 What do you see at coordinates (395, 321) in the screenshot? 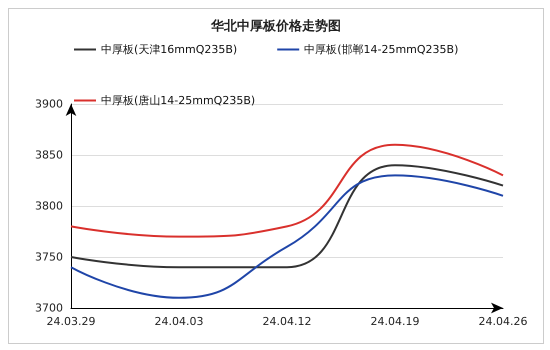
I see `x-tick-label: 24.04.19` at bounding box center [395, 321].